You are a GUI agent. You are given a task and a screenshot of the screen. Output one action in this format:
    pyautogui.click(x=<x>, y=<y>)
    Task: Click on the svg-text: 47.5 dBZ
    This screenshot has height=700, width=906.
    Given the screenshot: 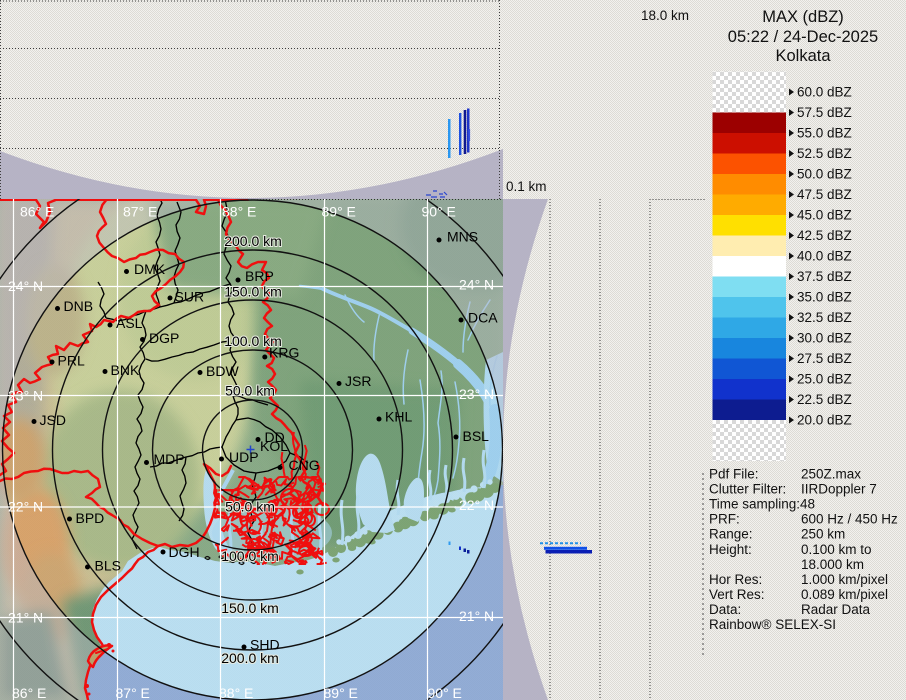 What is the action you would take?
    pyautogui.click(x=824, y=194)
    